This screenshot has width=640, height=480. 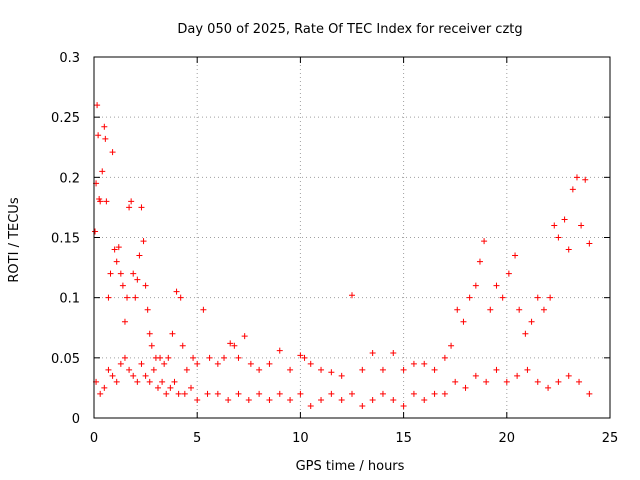 What do you see at coordinates (610, 438) in the screenshot?
I see `x-tick-label: 25` at bounding box center [610, 438].